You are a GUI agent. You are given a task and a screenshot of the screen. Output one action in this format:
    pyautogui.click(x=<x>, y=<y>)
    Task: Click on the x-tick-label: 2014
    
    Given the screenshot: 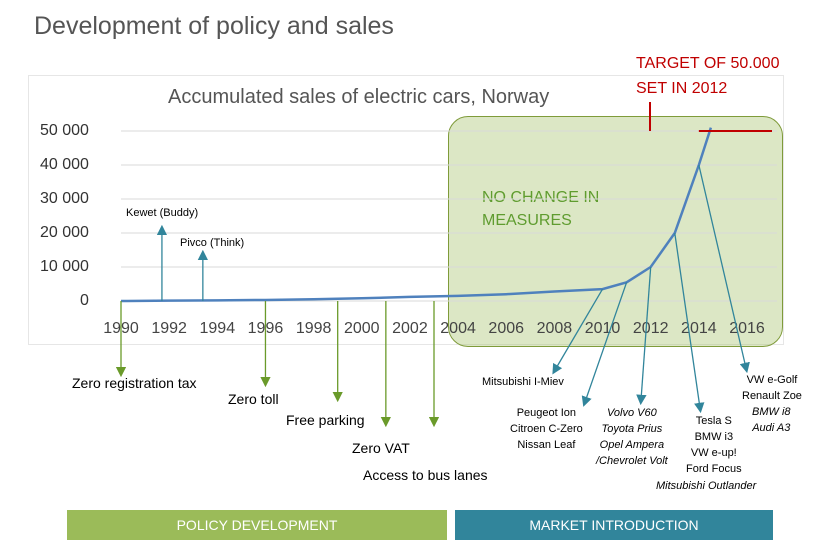 What is the action you would take?
    pyautogui.click(x=699, y=328)
    